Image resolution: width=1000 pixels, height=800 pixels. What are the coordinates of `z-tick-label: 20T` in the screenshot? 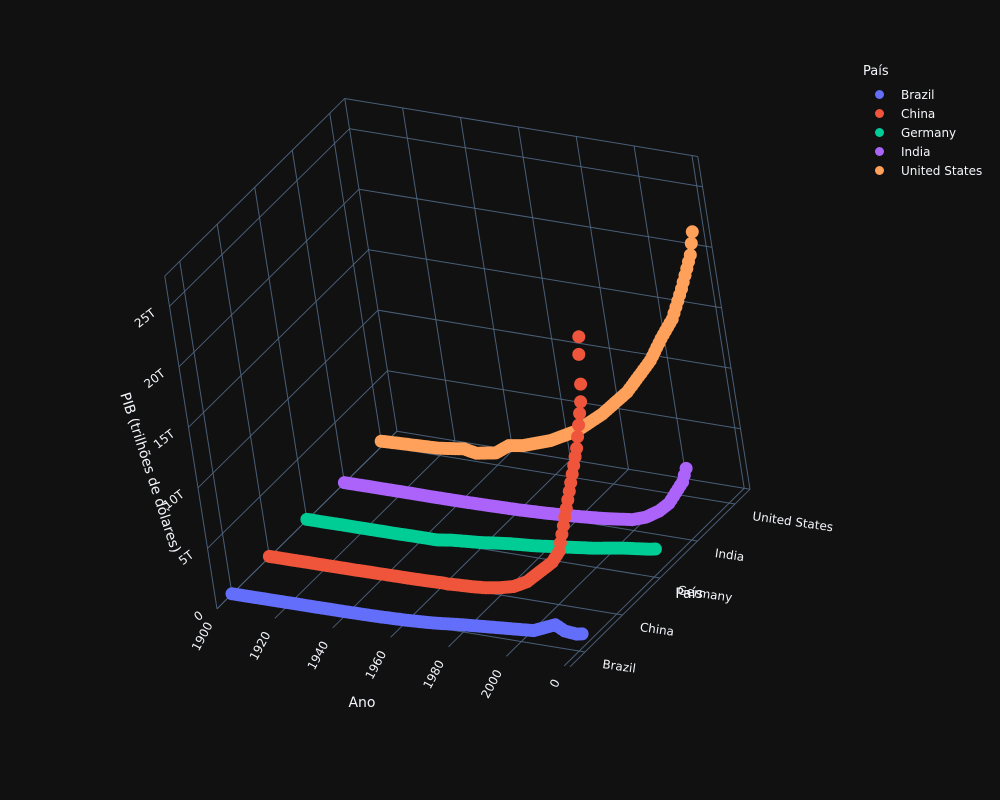 It's located at (154, 378).